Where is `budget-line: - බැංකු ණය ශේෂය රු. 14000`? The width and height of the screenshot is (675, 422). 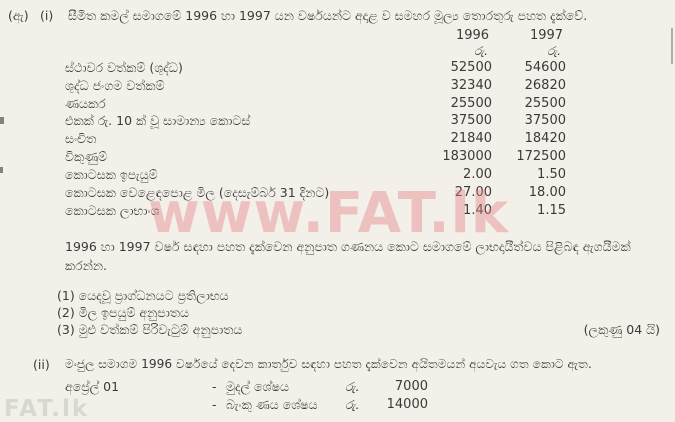 budget-line: - බැංකු ණය ශේෂය රු. 14000 is located at coordinates (265, 405).